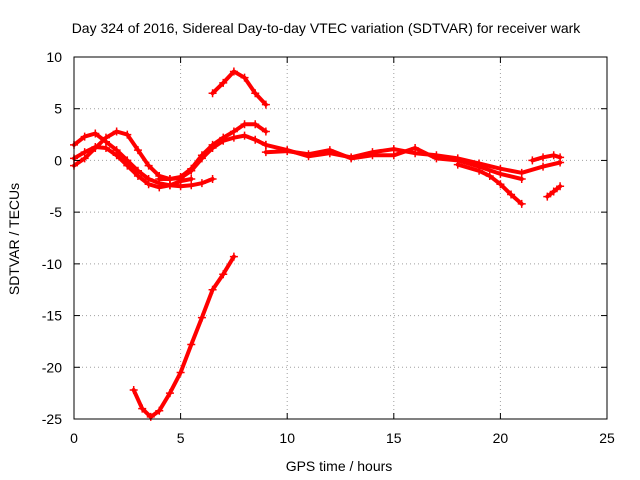 The width and height of the screenshot is (640, 480). I want to click on y-tick-label: -20, so click(52, 367).